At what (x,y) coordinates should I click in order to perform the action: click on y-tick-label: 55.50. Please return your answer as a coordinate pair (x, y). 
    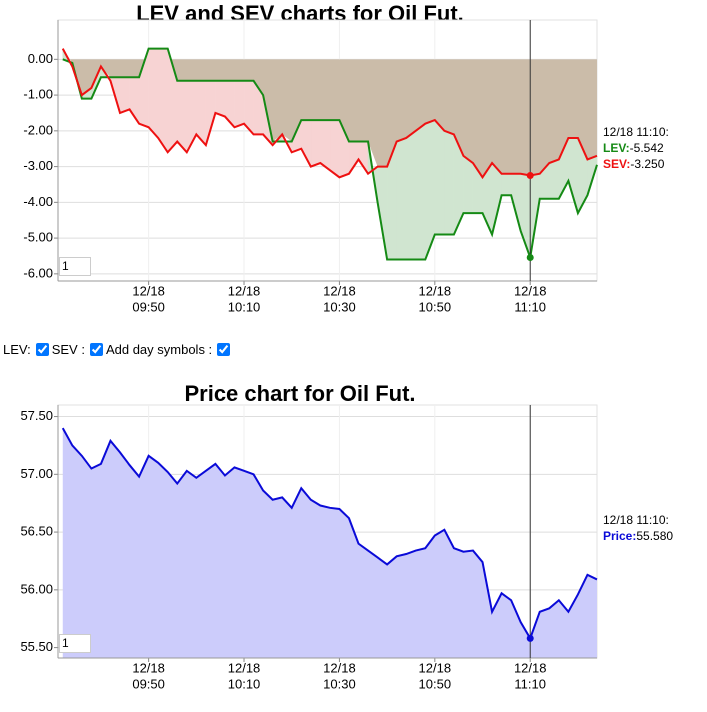
    Looking at the image, I should click on (36, 646).